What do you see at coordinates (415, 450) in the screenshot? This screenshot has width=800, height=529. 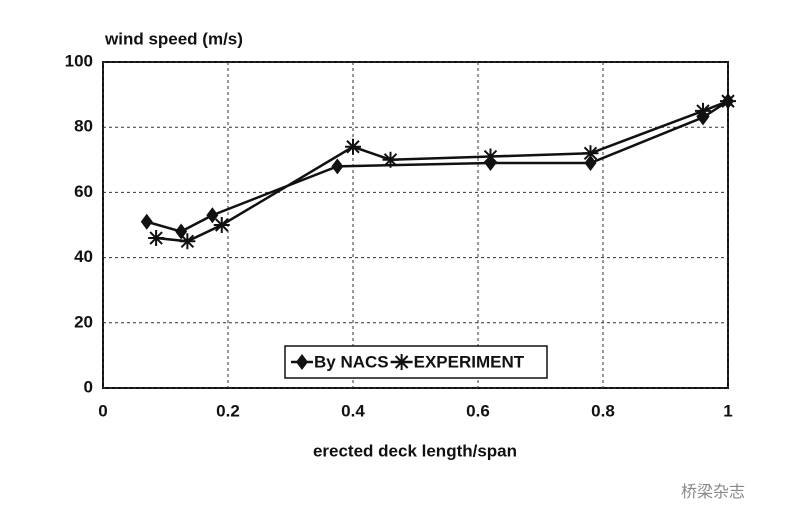 I see `x-axis-label: erected deck length/span` at bounding box center [415, 450].